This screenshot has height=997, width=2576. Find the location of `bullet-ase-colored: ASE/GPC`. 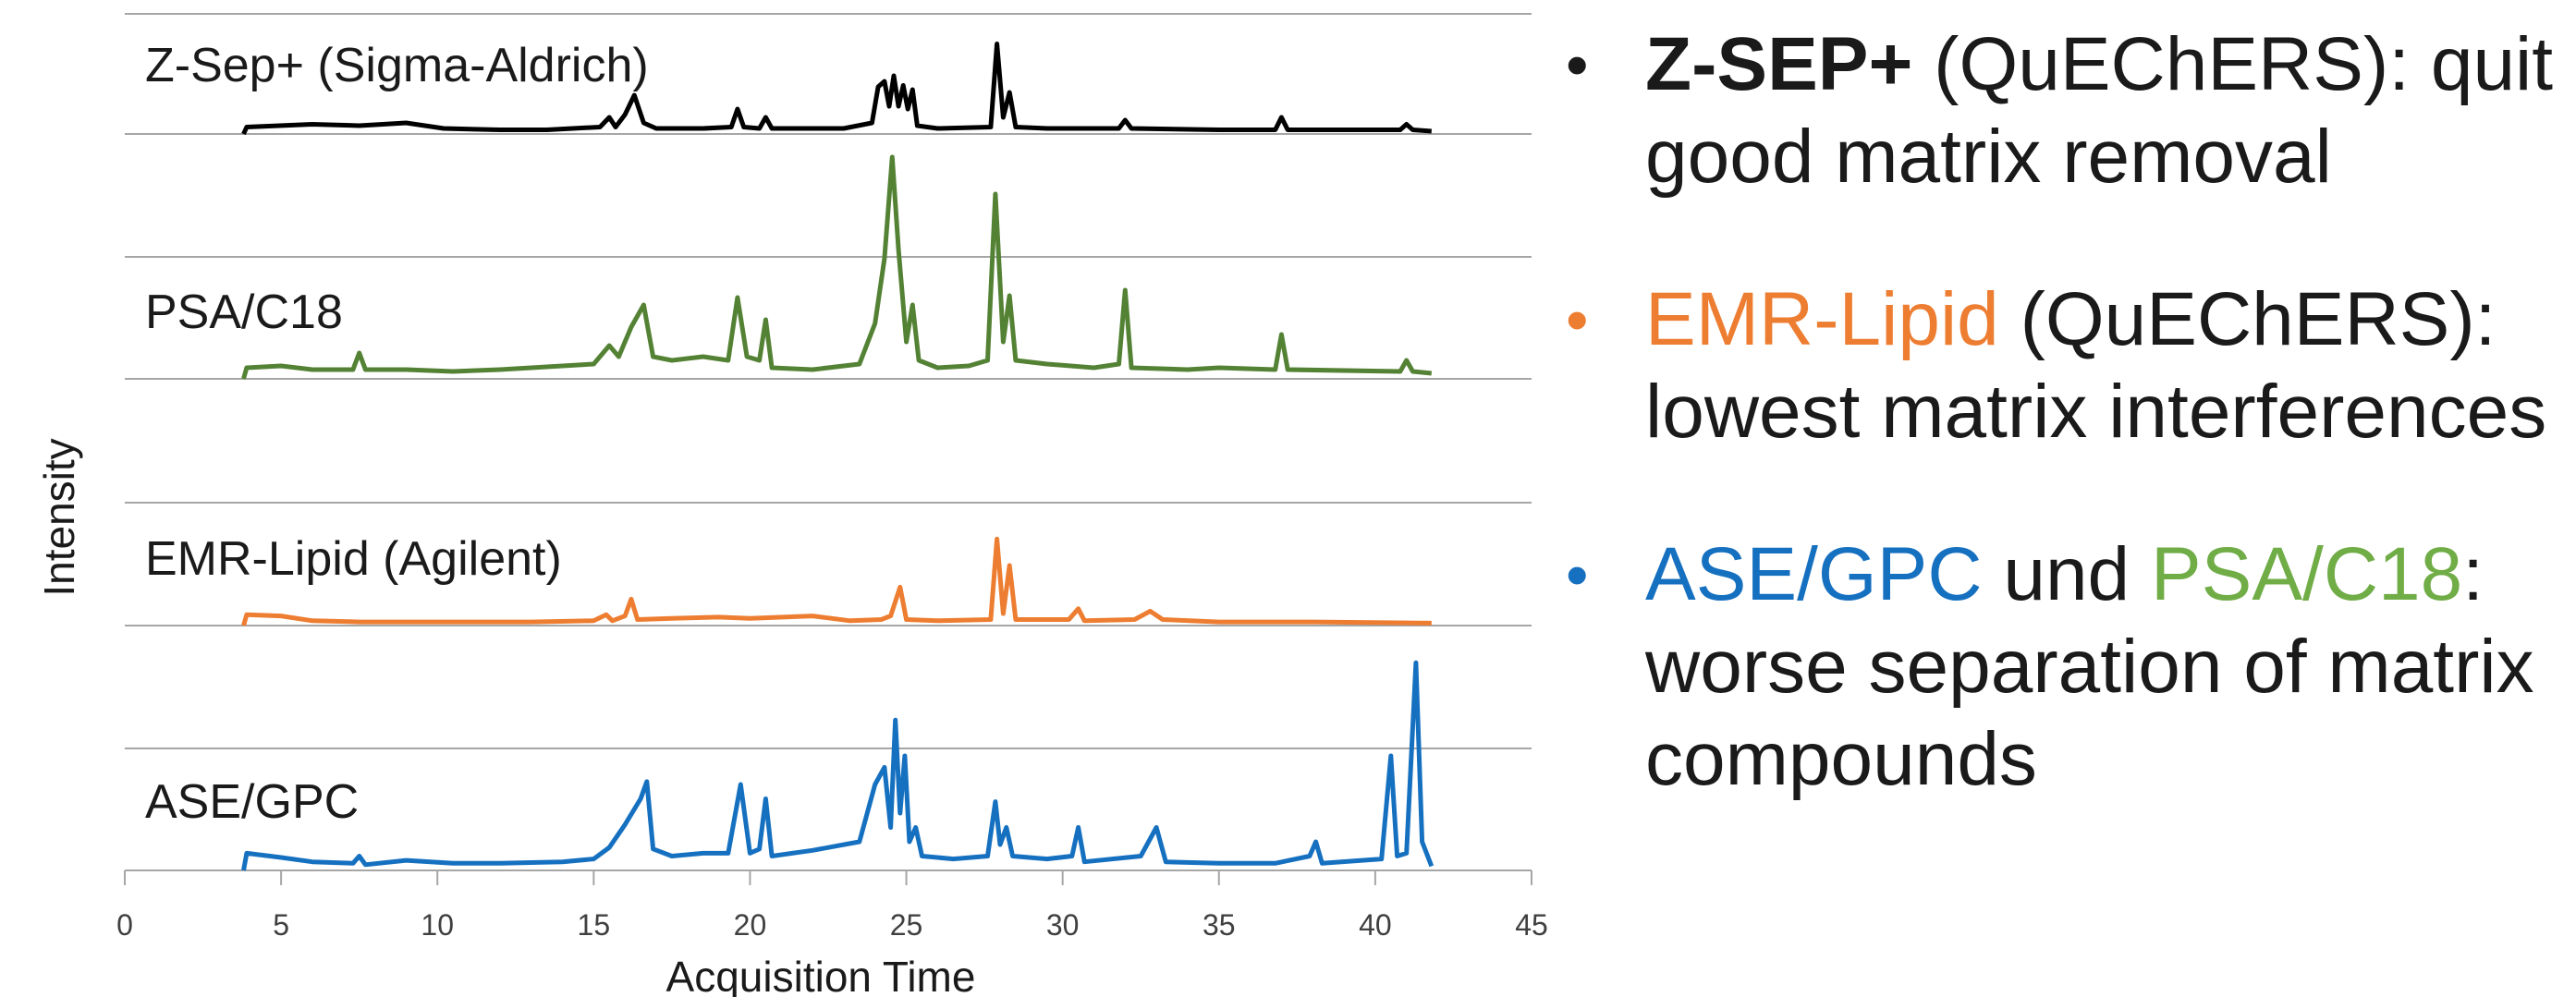

bullet-ase-colored: ASE/GPC is located at coordinates (1814, 574).